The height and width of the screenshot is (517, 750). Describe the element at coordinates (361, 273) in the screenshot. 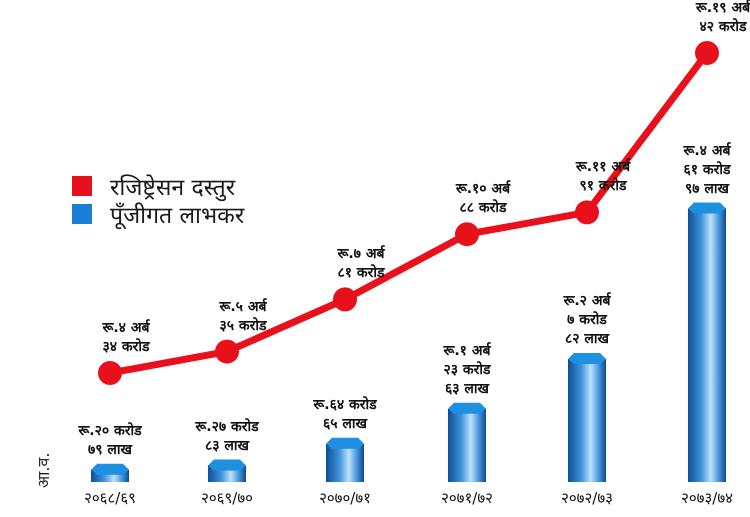

I see `line-data-label-line: ८१ करोड` at that location.